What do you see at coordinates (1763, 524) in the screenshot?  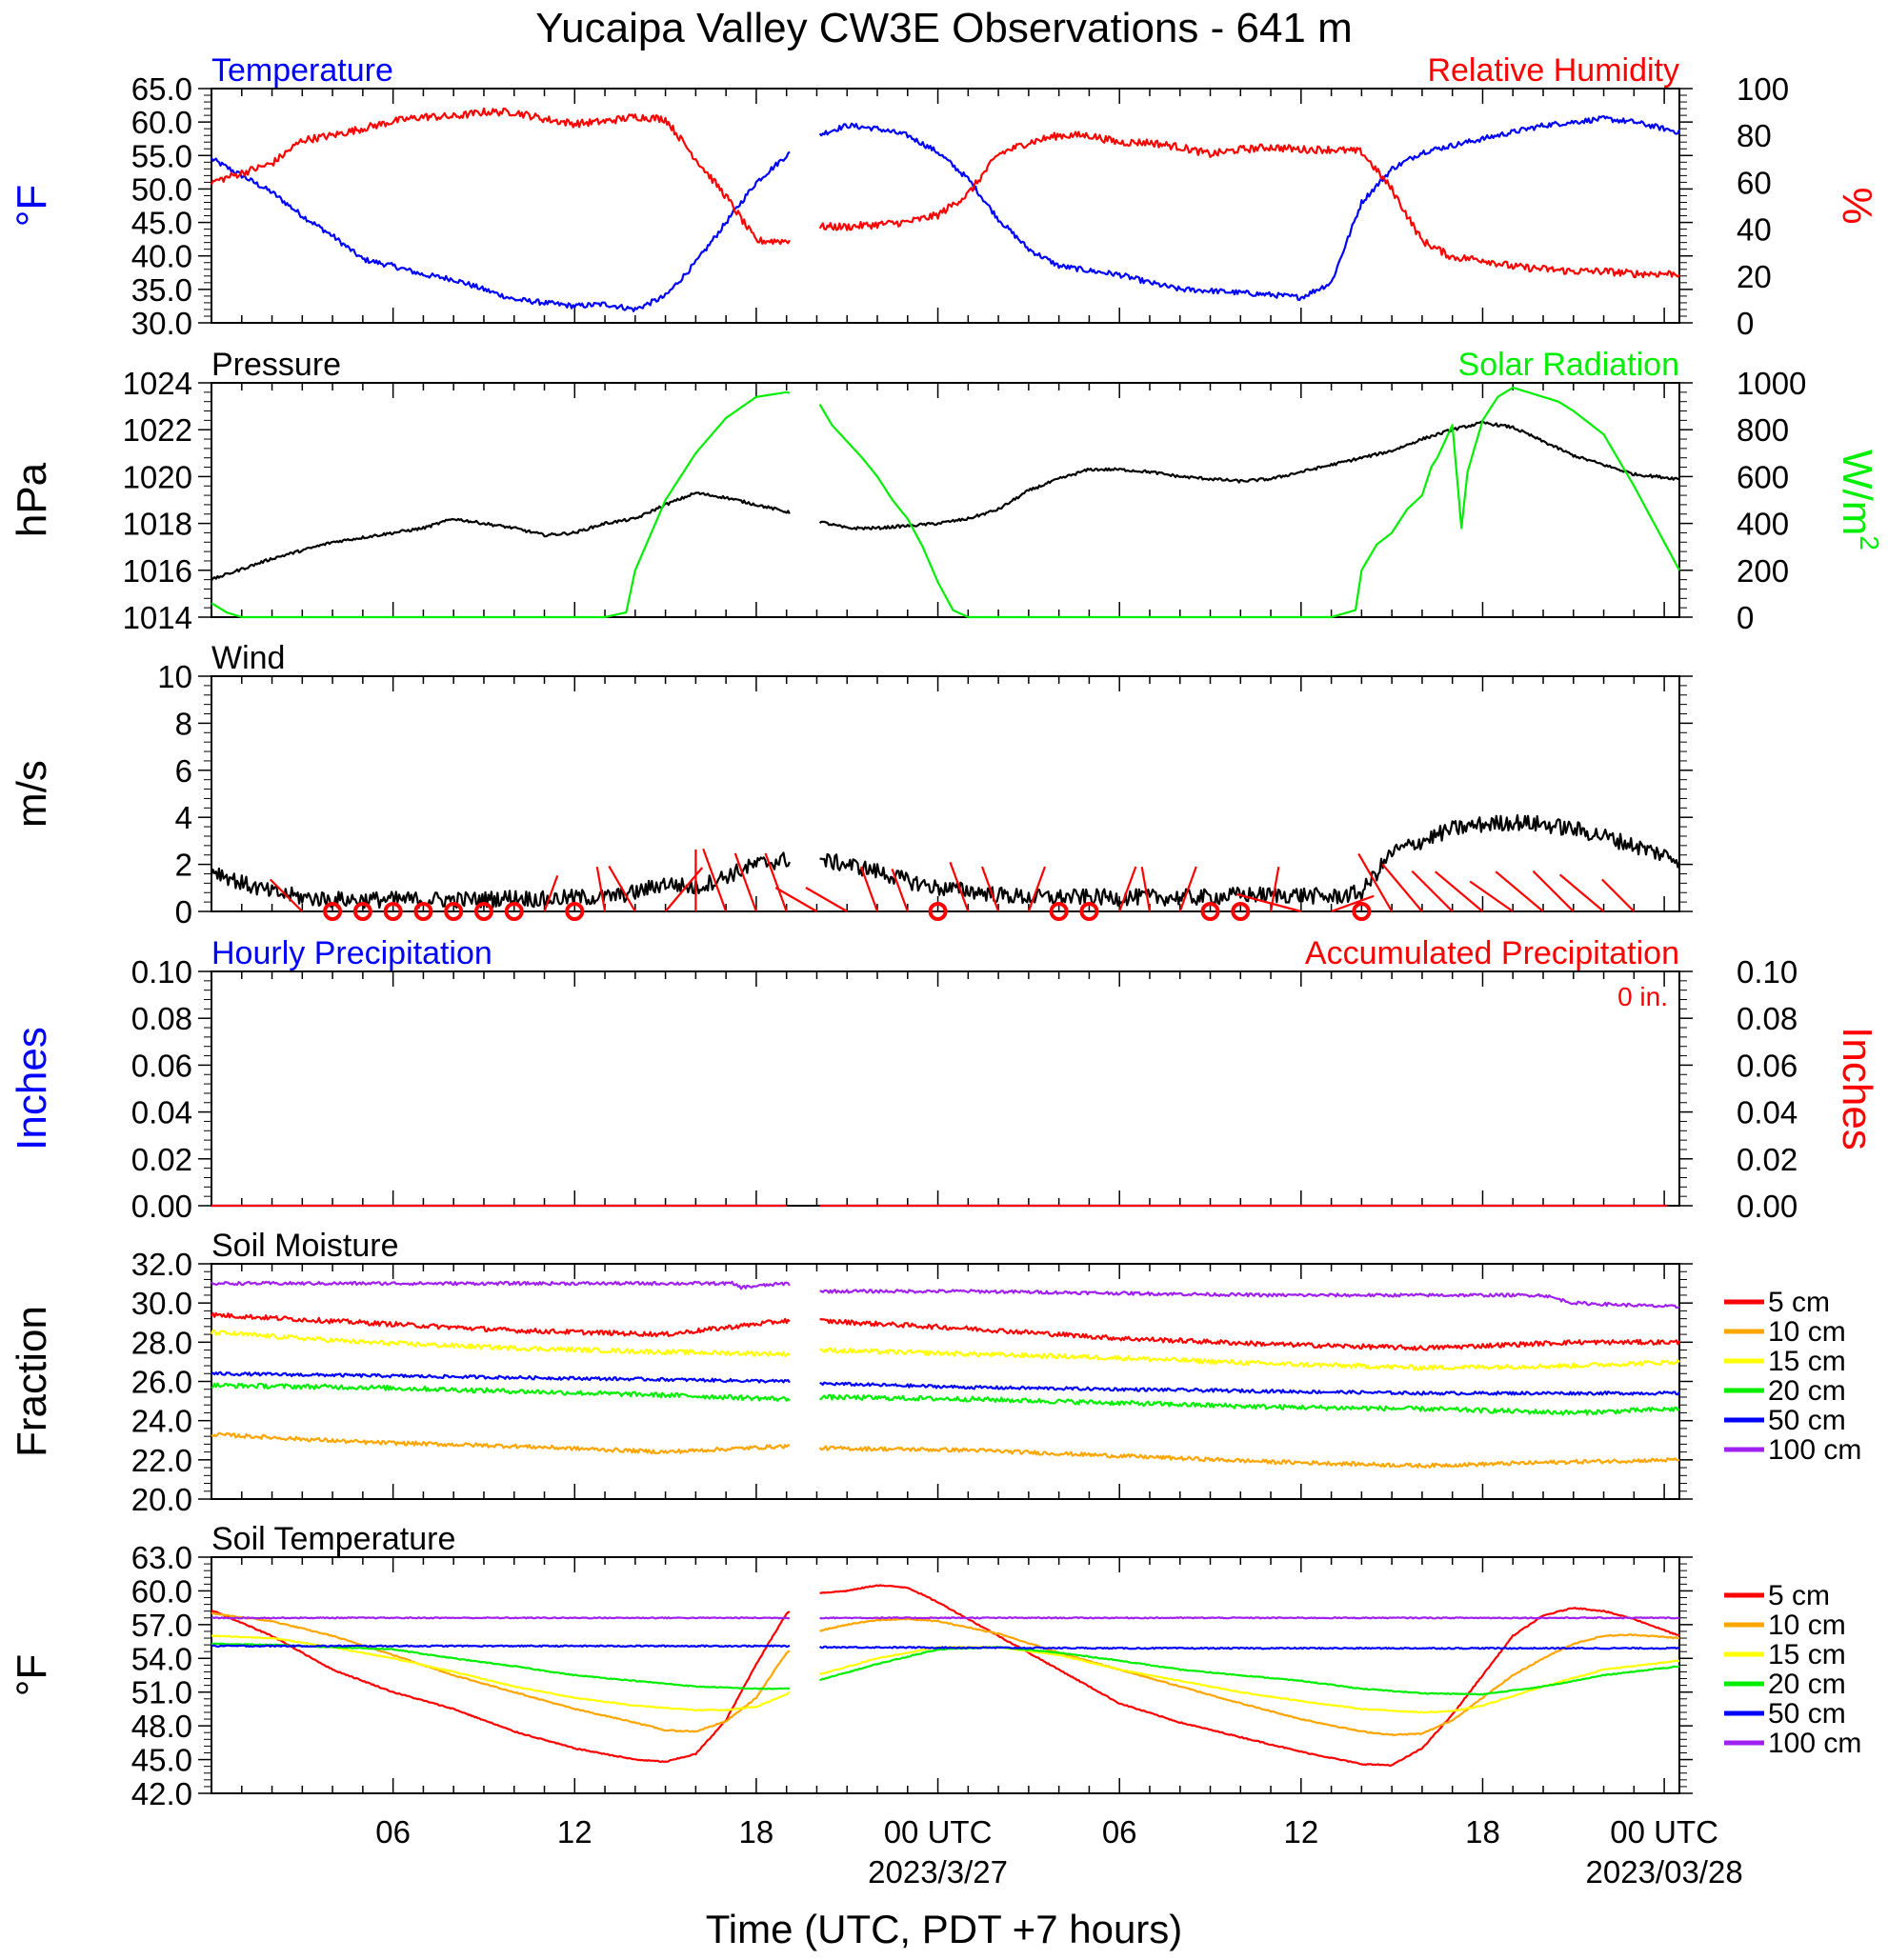 I see `y-tick-label-right: 400` at bounding box center [1763, 524].